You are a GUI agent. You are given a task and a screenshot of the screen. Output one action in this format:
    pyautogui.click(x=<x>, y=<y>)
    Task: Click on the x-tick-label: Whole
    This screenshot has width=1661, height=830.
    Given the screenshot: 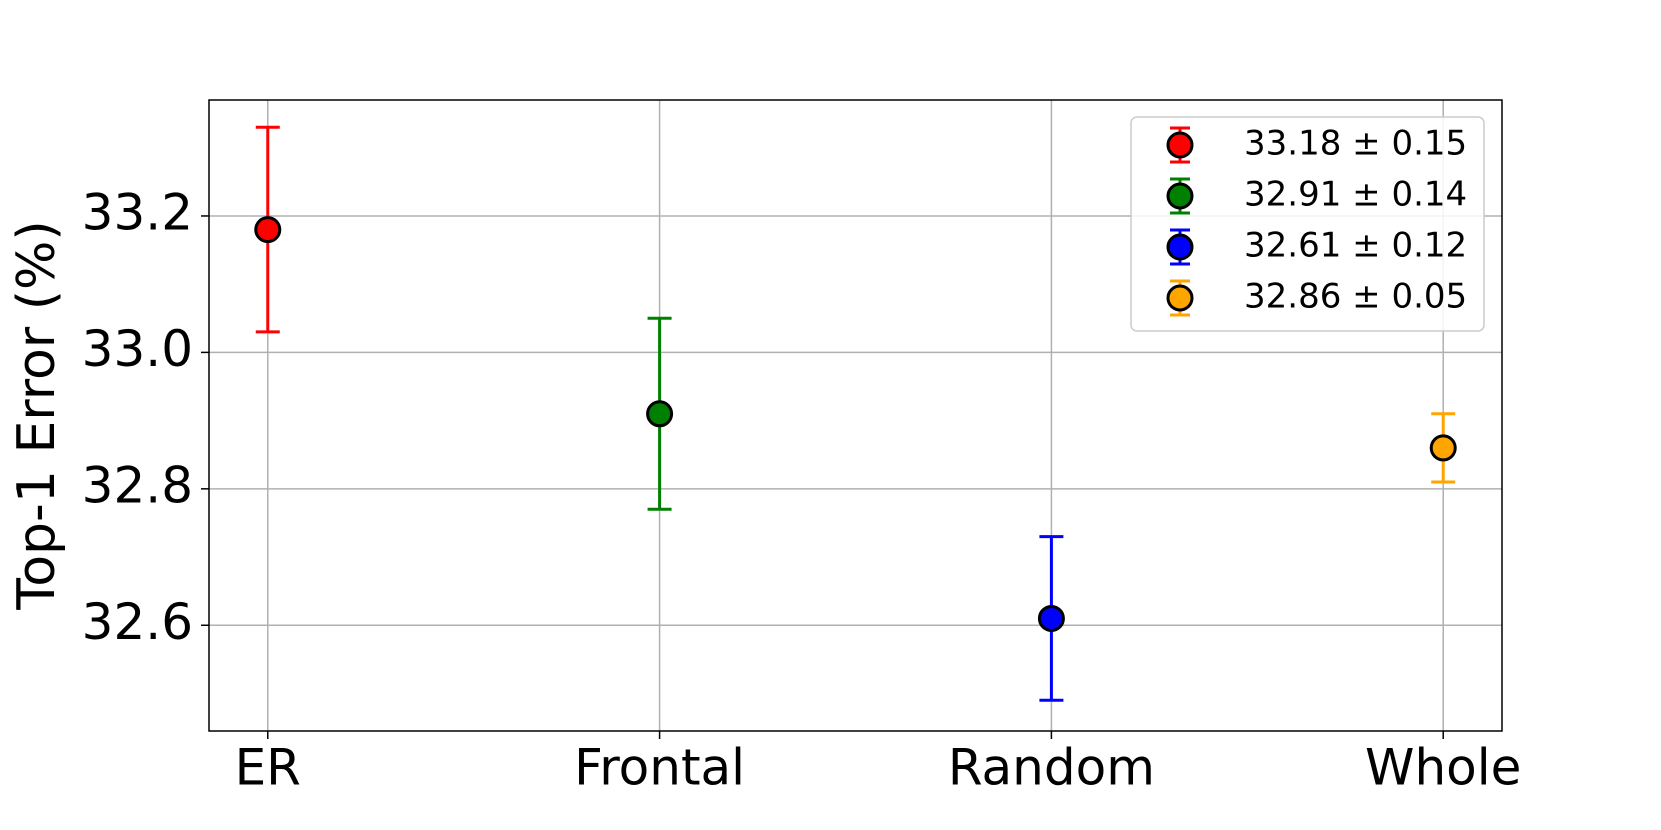 What is the action you would take?
    pyautogui.click(x=1443, y=768)
    